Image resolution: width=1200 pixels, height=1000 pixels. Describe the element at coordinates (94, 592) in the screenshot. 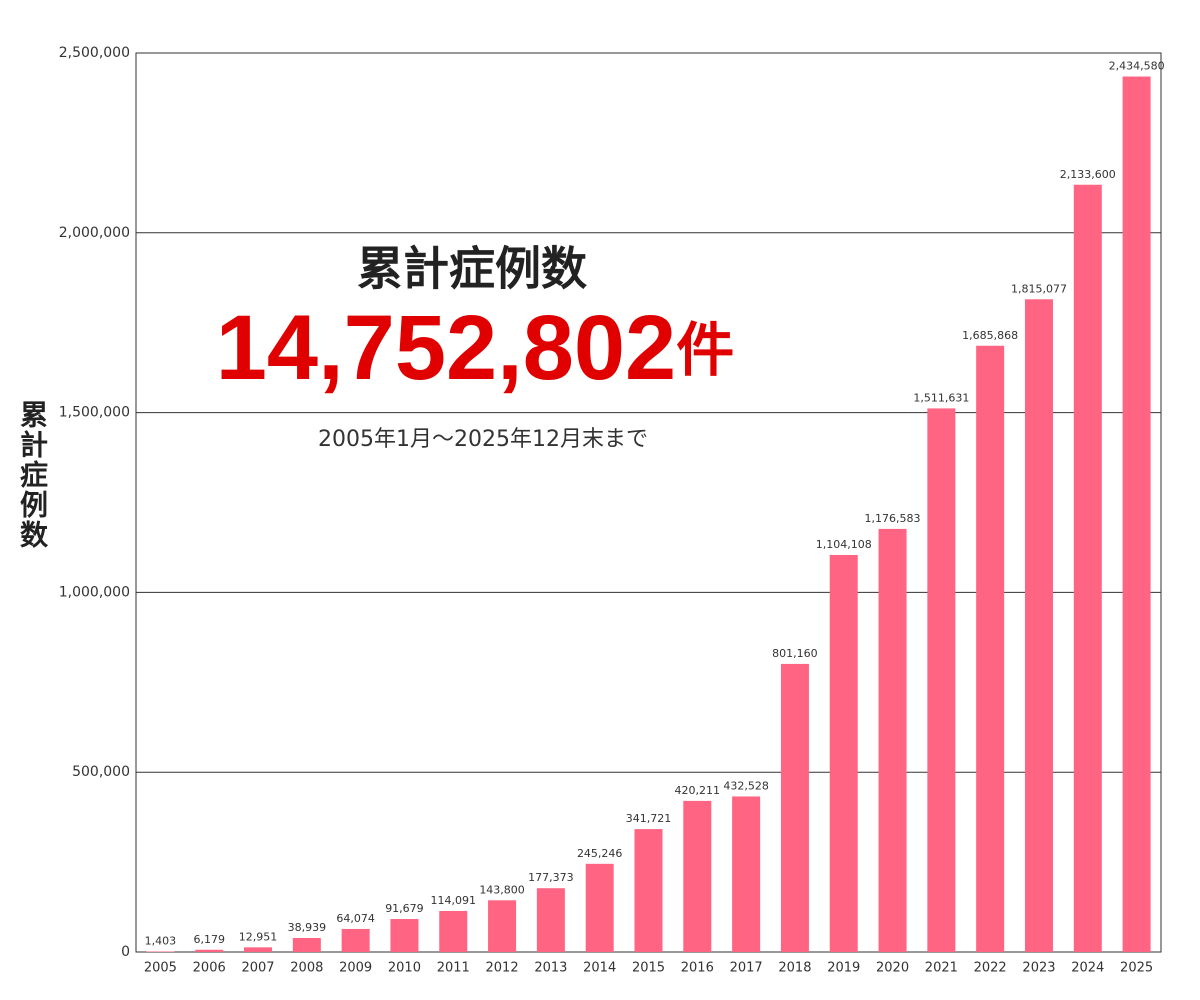

I see `y-tick-label: 1,000,000` at that location.